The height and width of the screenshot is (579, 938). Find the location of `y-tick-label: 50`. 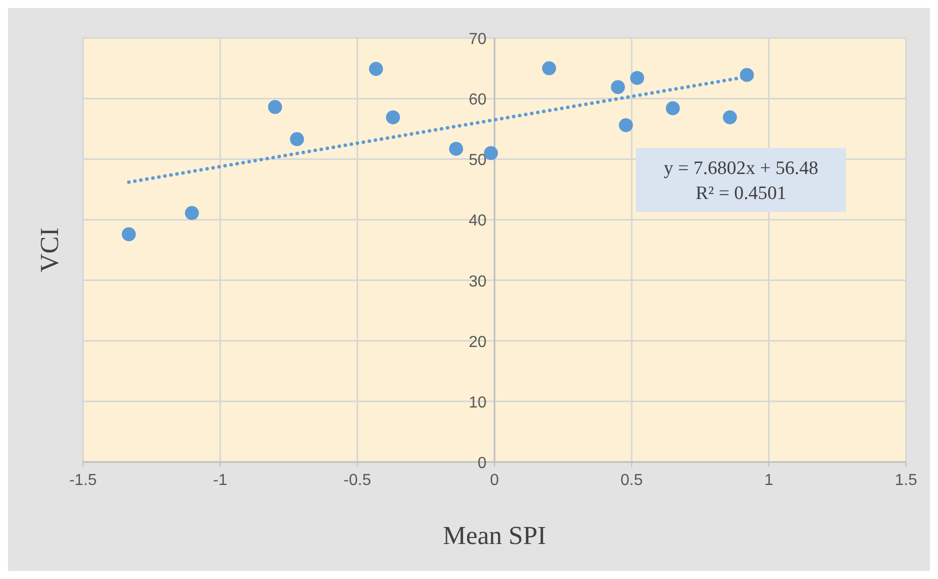

y-tick-label: 50 is located at coordinates (477, 161).